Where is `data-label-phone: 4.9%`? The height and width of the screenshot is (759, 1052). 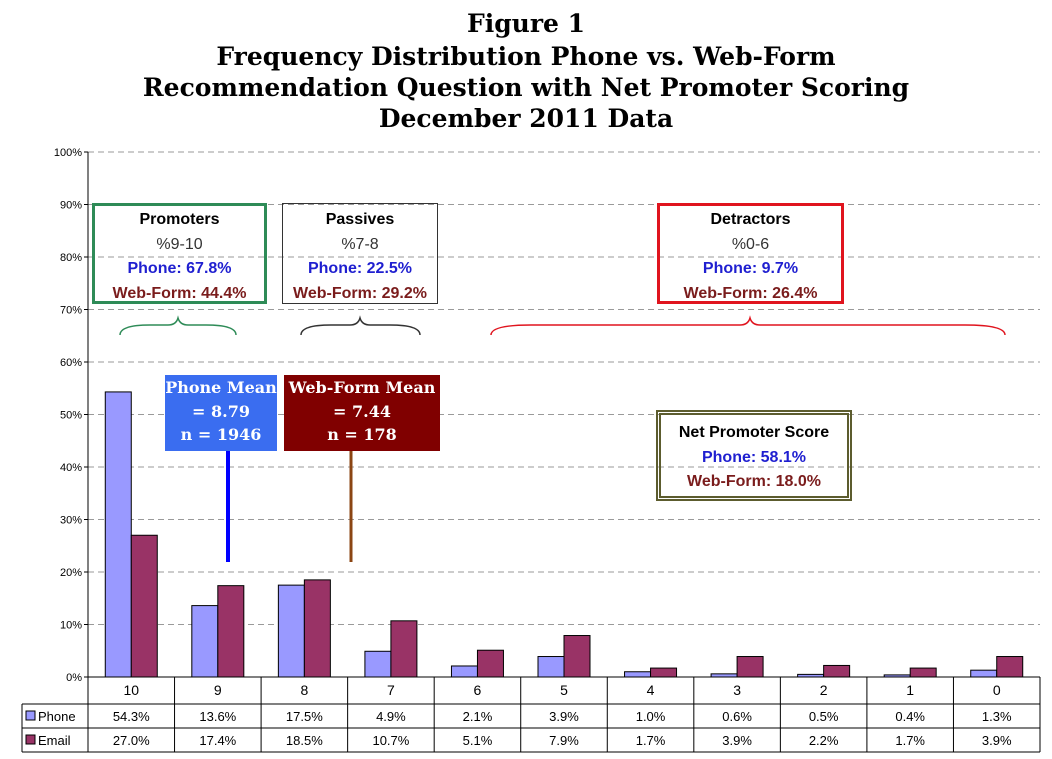 data-label-phone: 4.9% is located at coordinates (391, 716).